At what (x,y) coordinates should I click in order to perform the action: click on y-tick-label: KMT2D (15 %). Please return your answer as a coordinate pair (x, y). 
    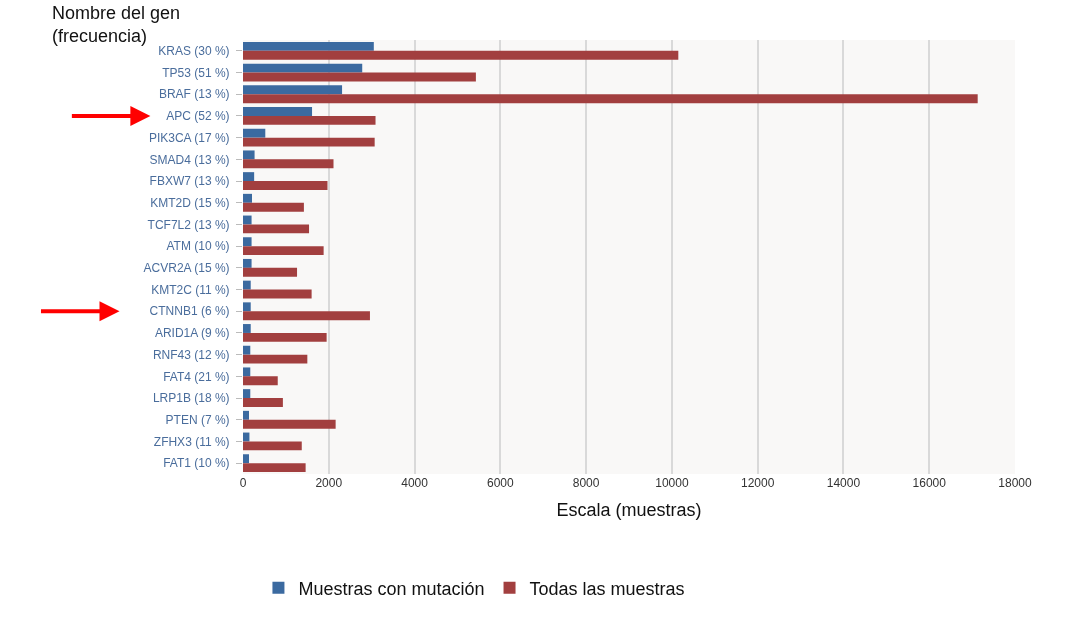
    Looking at the image, I should click on (190, 202).